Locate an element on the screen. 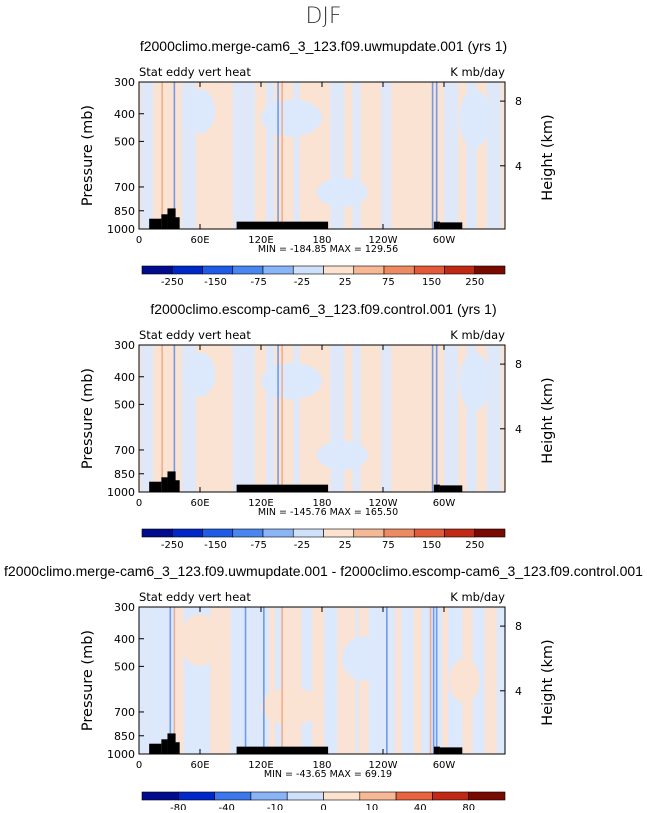 The width and height of the screenshot is (647, 813). variable-label: Stat eddy vert heat is located at coordinates (195, 72).